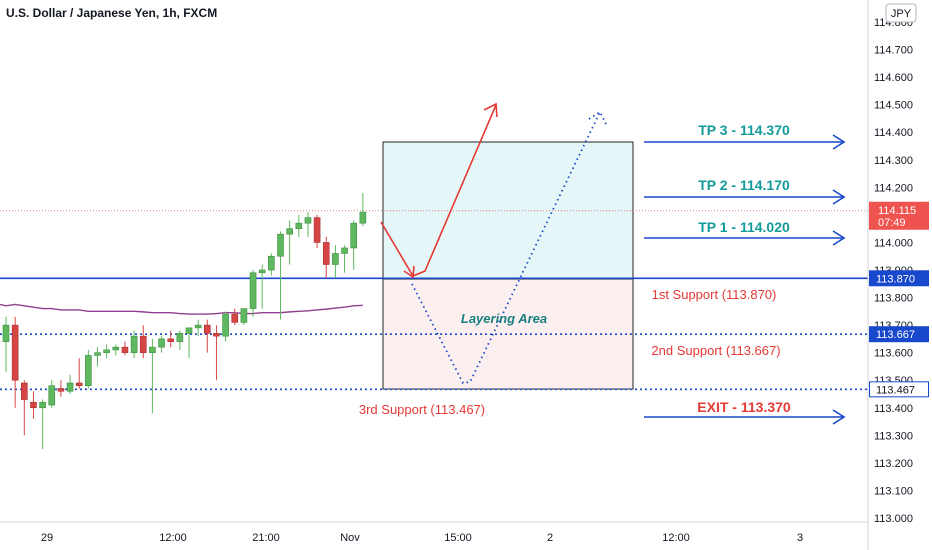 This screenshot has width=932, height=550. Describe the element at coordinates (892, 223) in the screenshot. I see `current-price-timer: 07:49` at that location.